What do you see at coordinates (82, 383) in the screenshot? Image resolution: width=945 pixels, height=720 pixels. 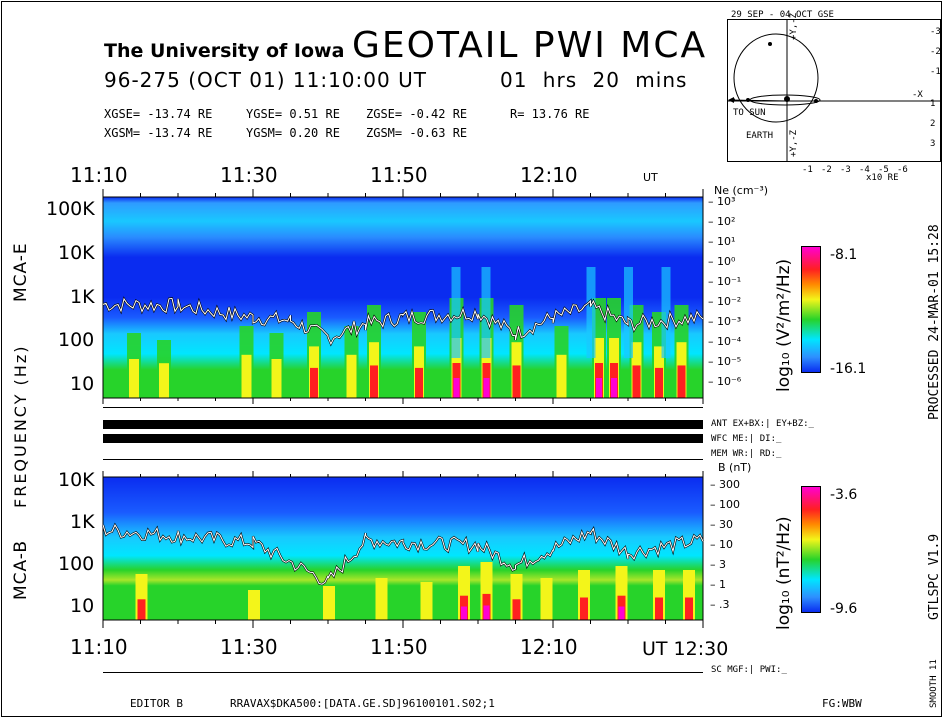 I see `mca-e-y-tick-label: 10` at bounding box center [82, 383].